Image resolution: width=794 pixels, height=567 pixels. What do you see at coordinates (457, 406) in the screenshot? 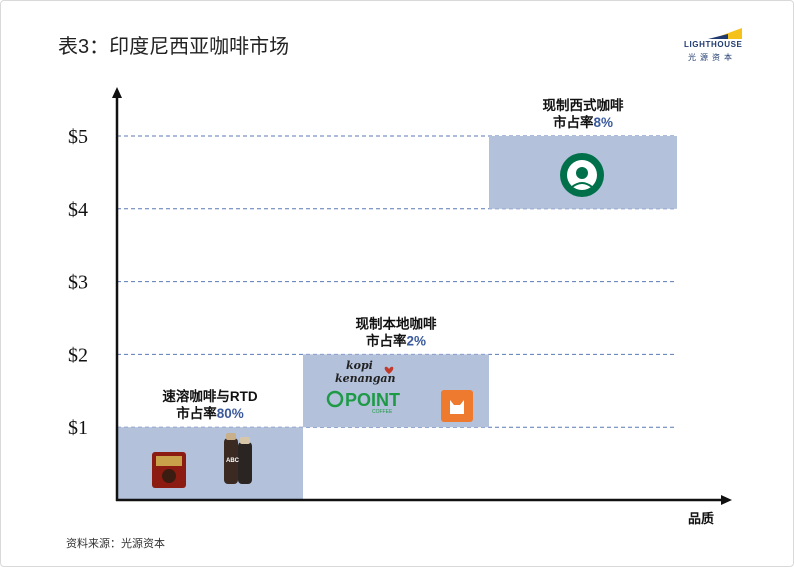
I see `fore-coffee-brand-icon` at bounding box center [457, 406].